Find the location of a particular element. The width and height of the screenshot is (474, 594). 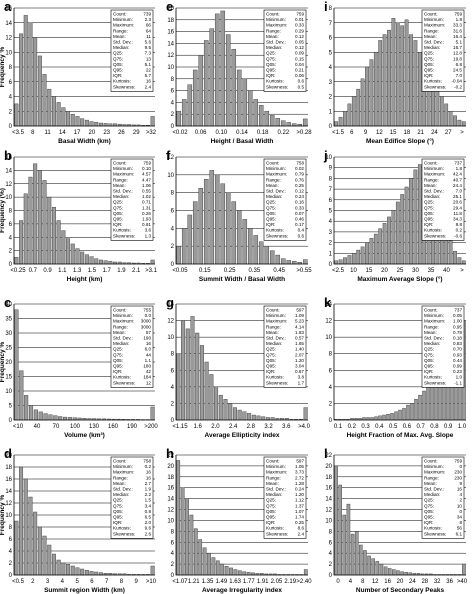

y-tick-label: 35 is located at coordinates (8, 320).